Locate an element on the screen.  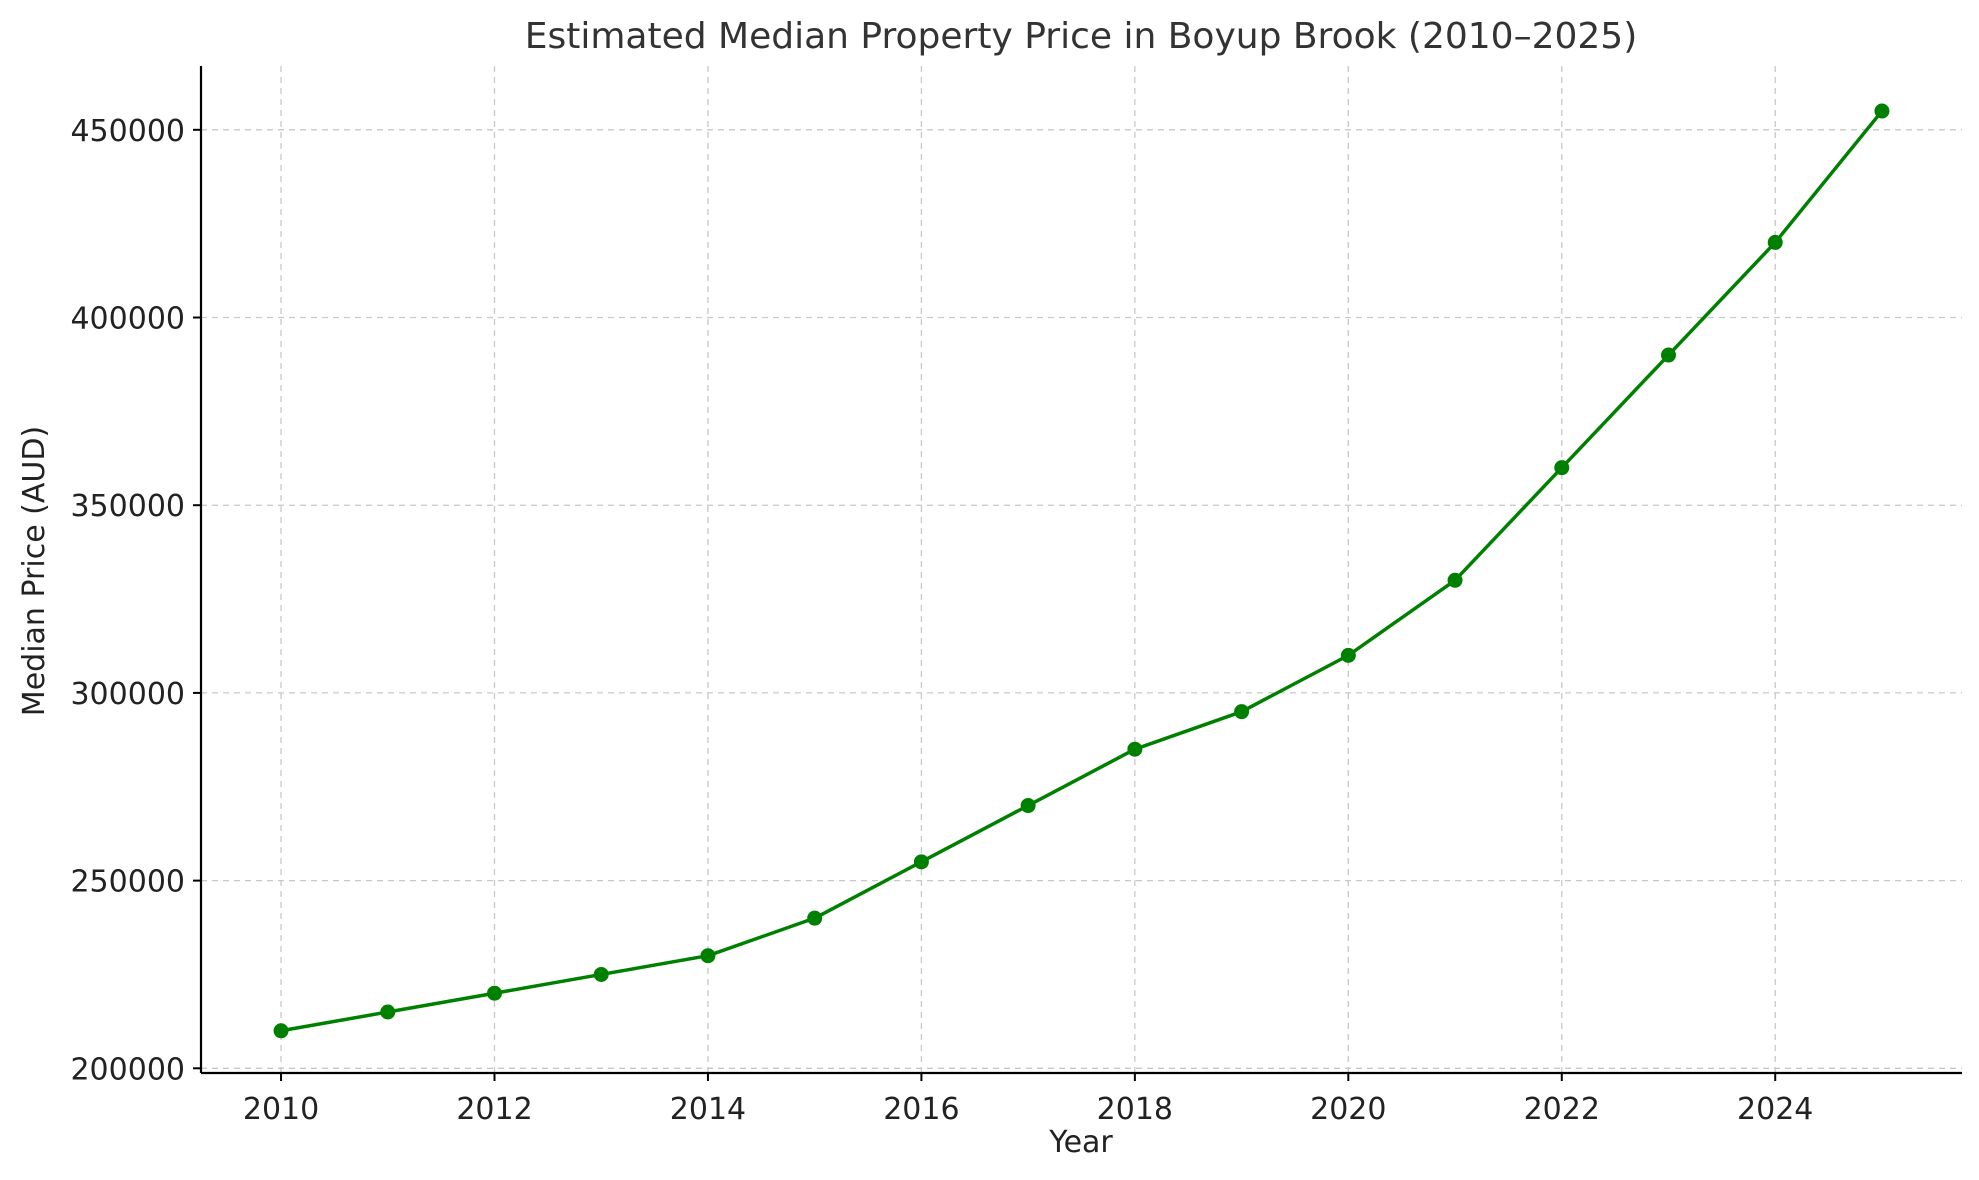
y-tick-label: 450000 is located at coordinates (127, 131).